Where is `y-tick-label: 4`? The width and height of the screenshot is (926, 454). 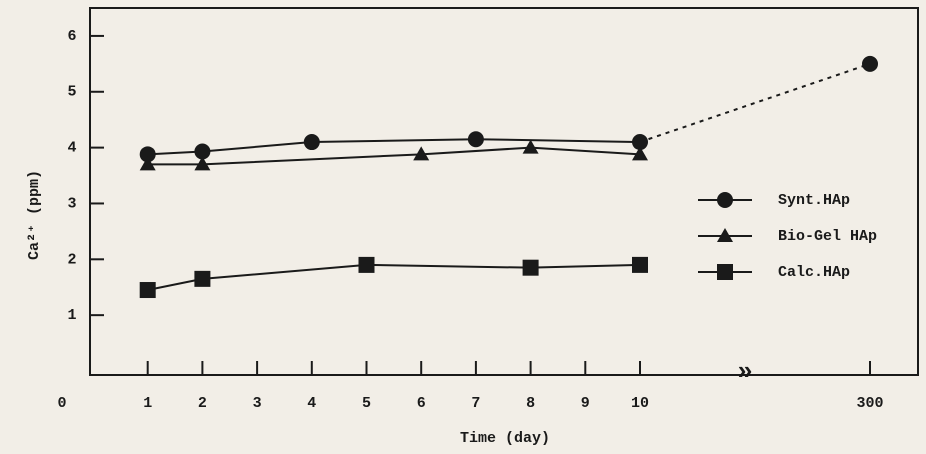 y-tick-label: 4 is located at coordinates (71, 148).